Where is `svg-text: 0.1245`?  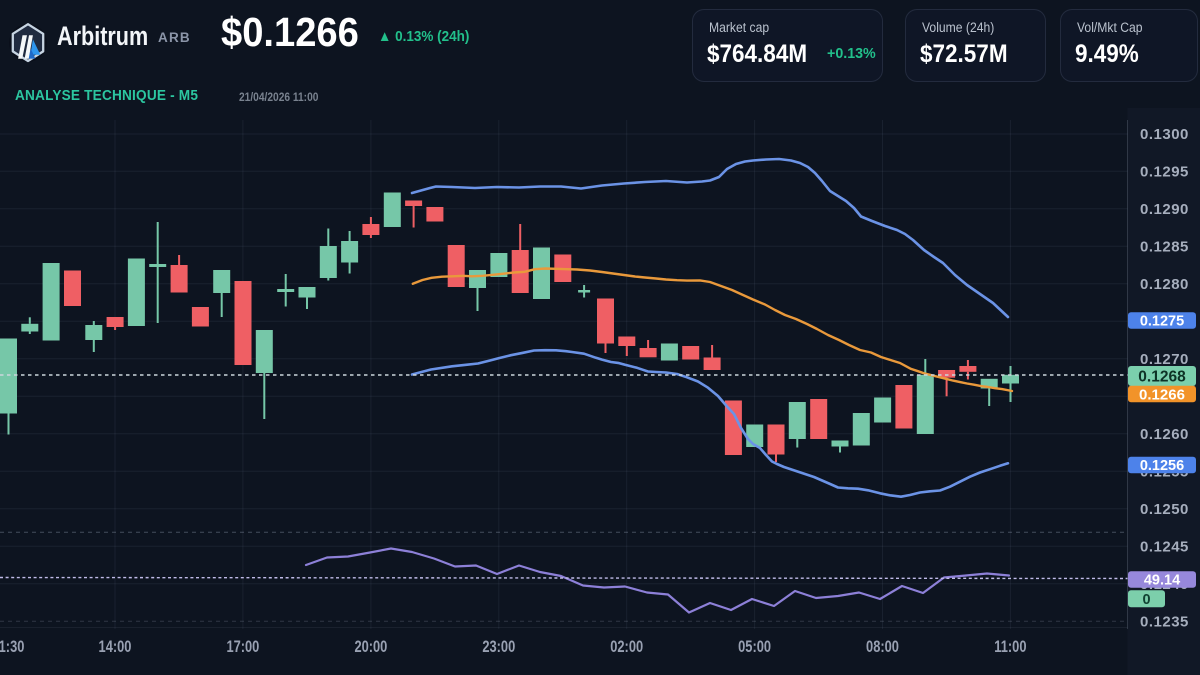
svg-text: 0.1245 is located at coordinates (1164, 546).